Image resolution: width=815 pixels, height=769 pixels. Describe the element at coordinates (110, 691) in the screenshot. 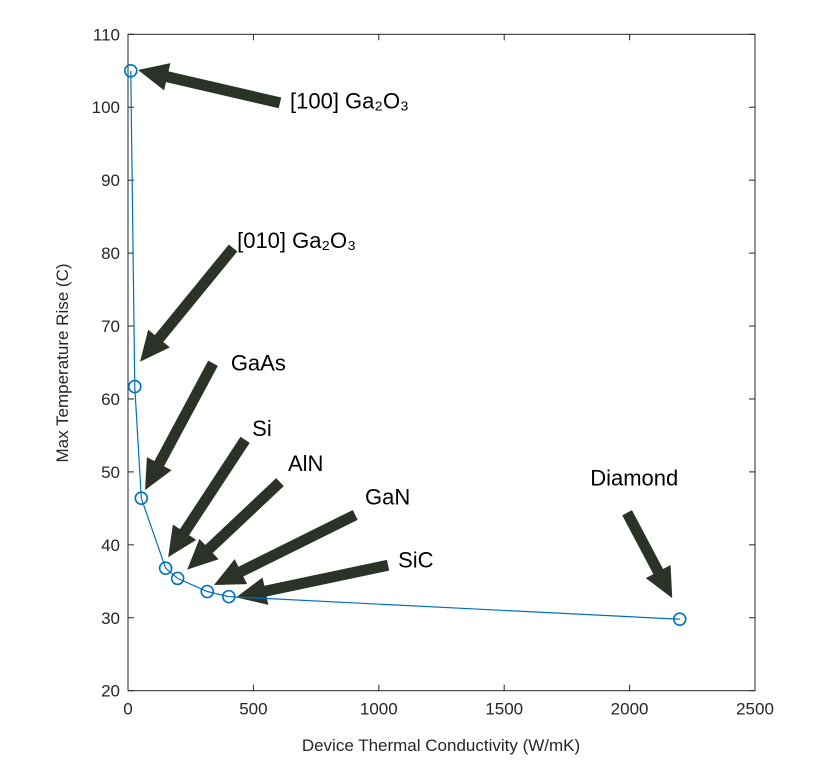

I see `y-tick-label: 20` at that location.